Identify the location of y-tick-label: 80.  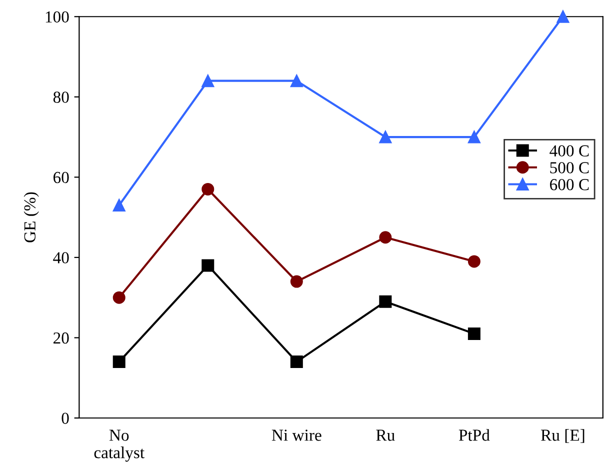
(61, 97).